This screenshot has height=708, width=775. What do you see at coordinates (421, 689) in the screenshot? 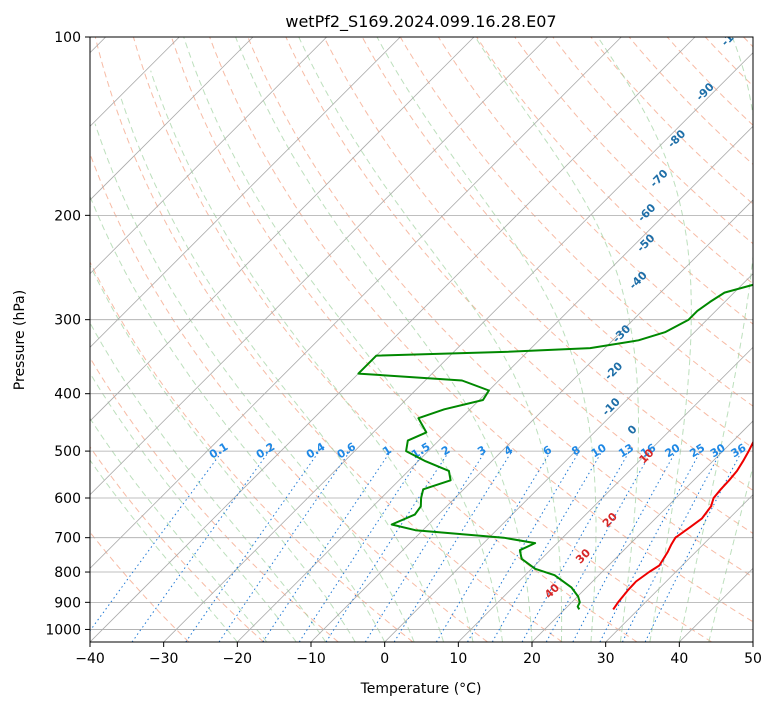
I see `x-axis-label: Temperature (°C)` at bounding box center [421, 689].